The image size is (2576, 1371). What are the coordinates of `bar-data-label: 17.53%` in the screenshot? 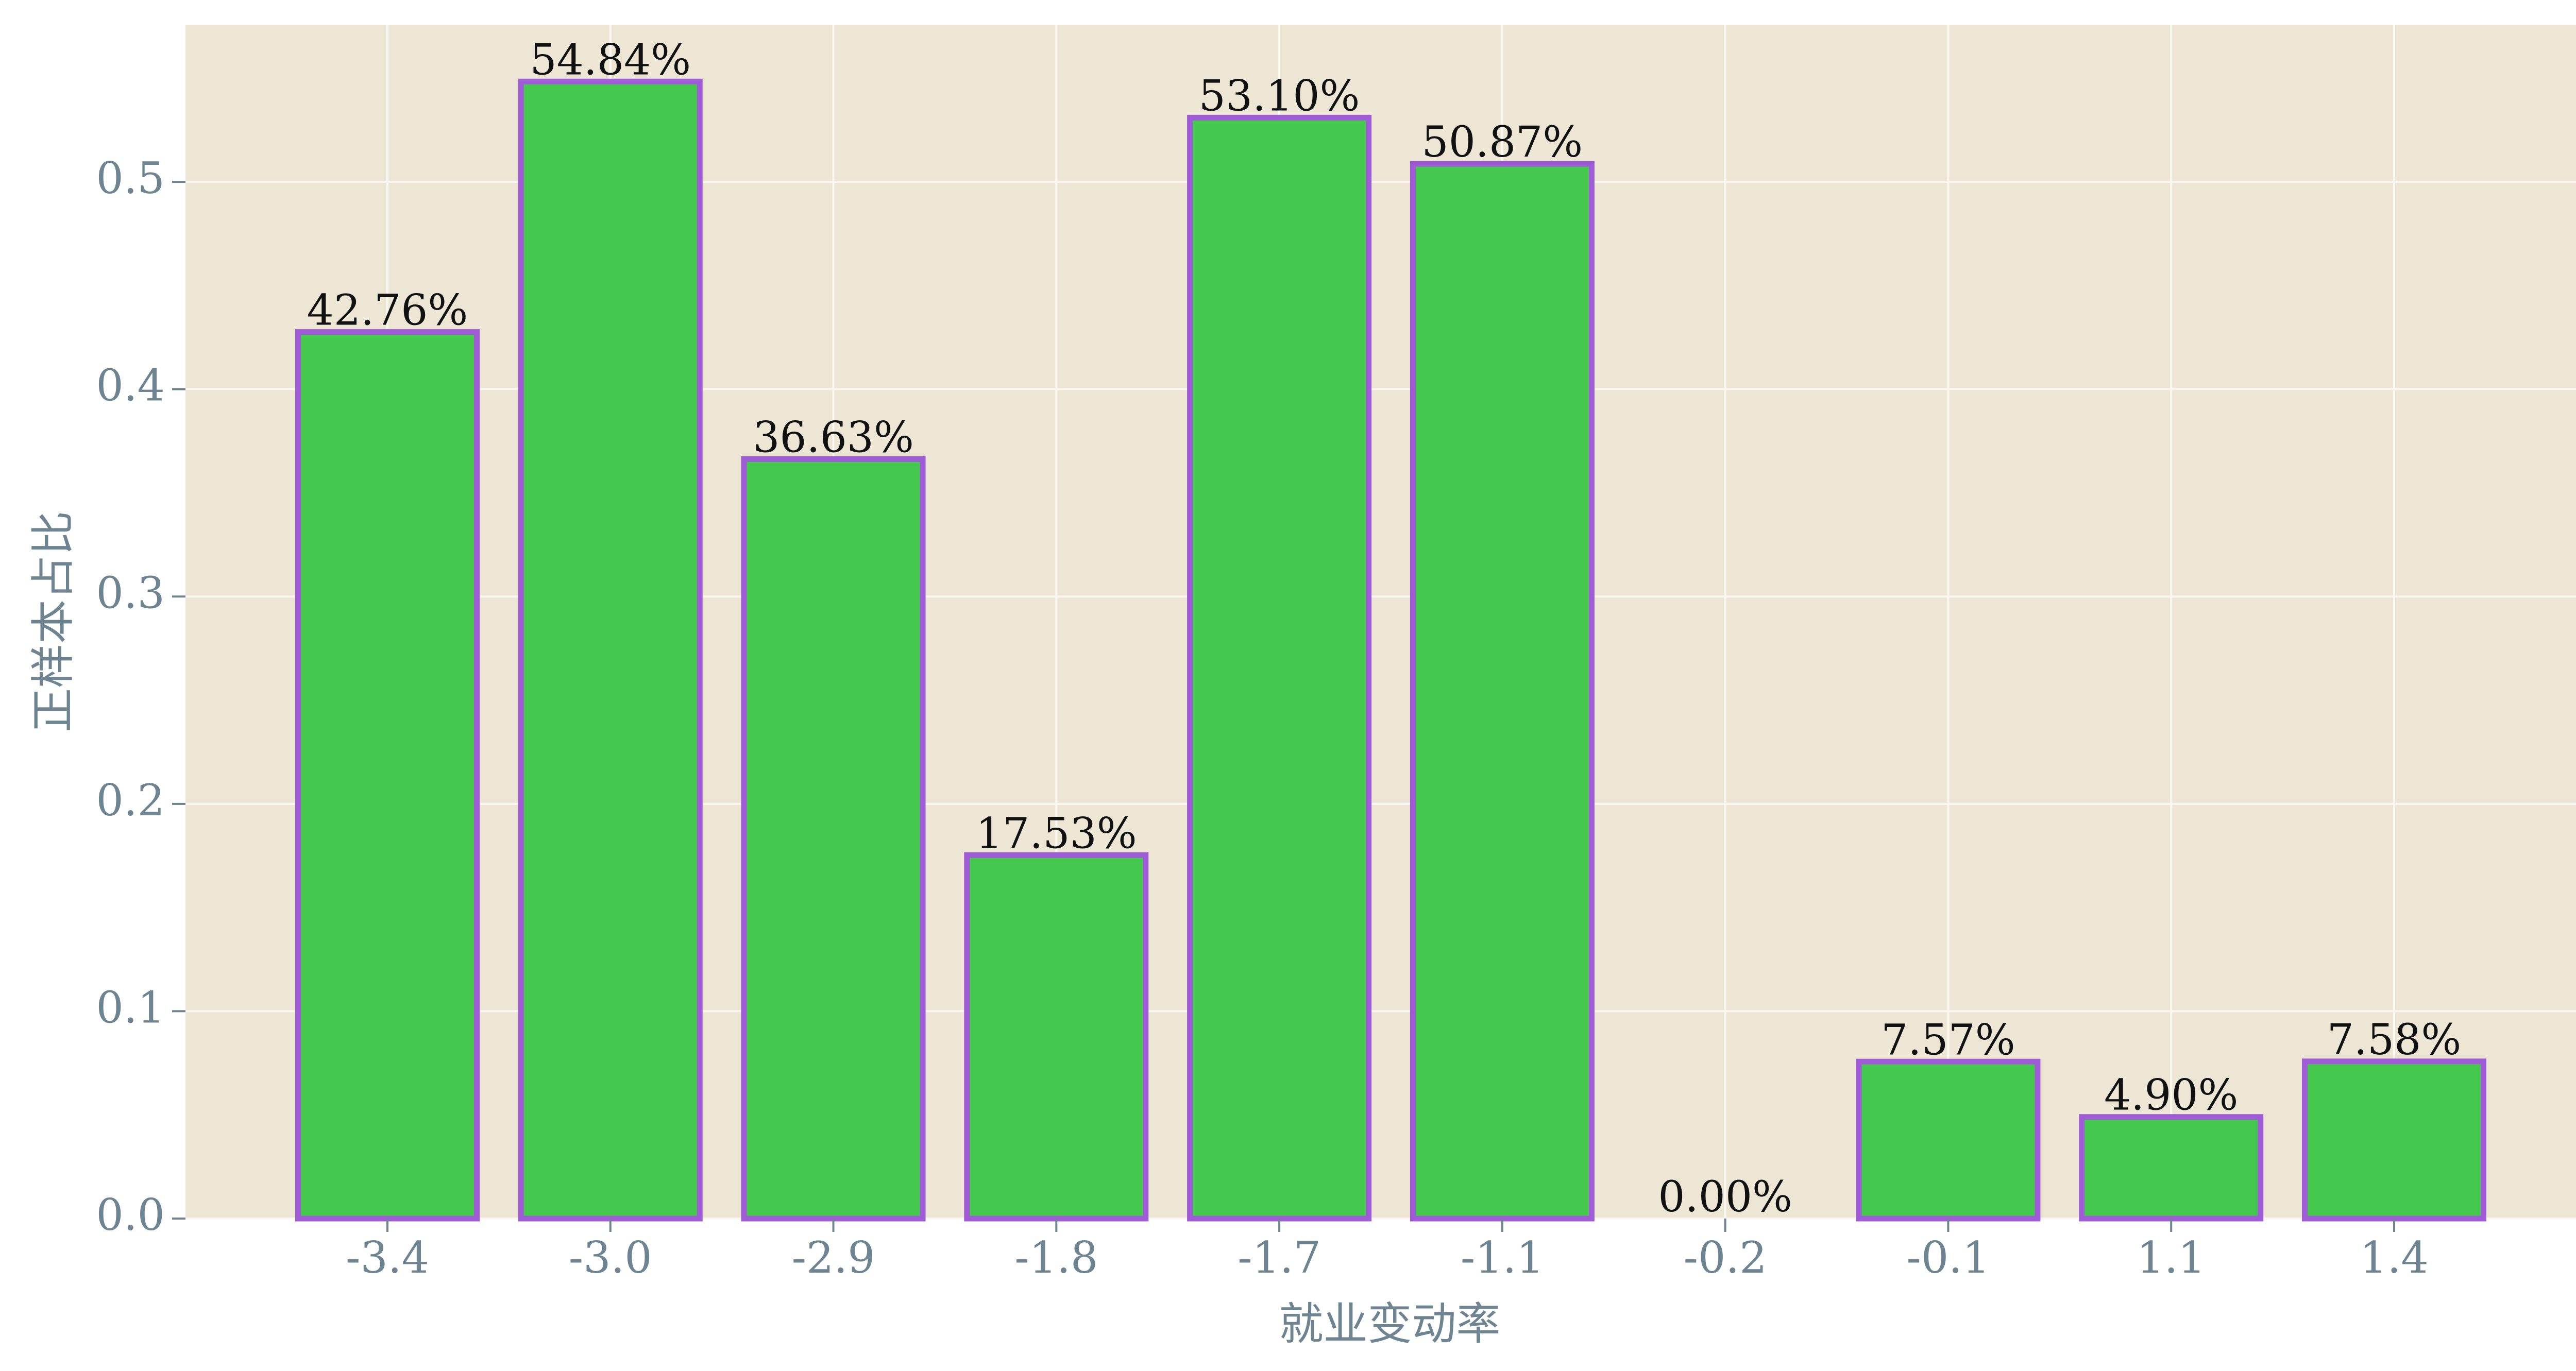 It's located at (1056, 833).